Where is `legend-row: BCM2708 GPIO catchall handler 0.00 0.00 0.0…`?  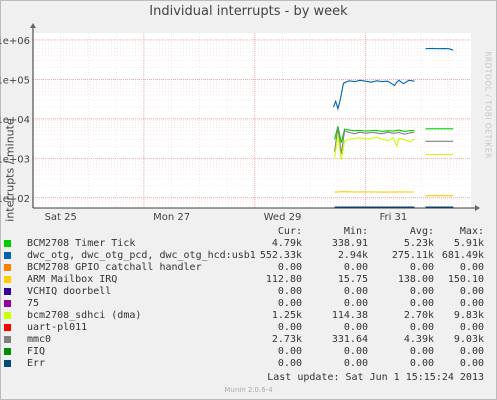
legend-row: BCM2708 GPIO catchall handler 0.00 0.00 0.0… is located at coordinates (248, 268).